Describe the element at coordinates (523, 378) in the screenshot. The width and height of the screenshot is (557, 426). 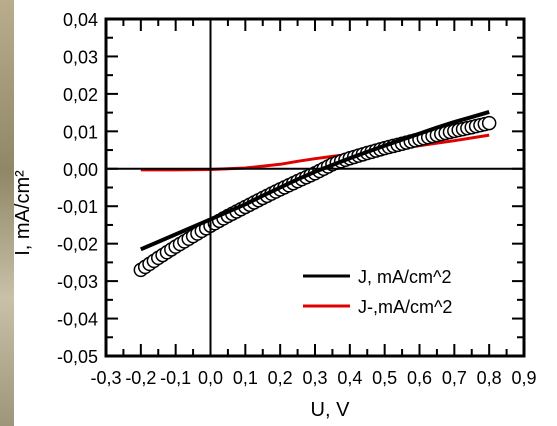
I see `x-tick-label: 0,9` at that location.